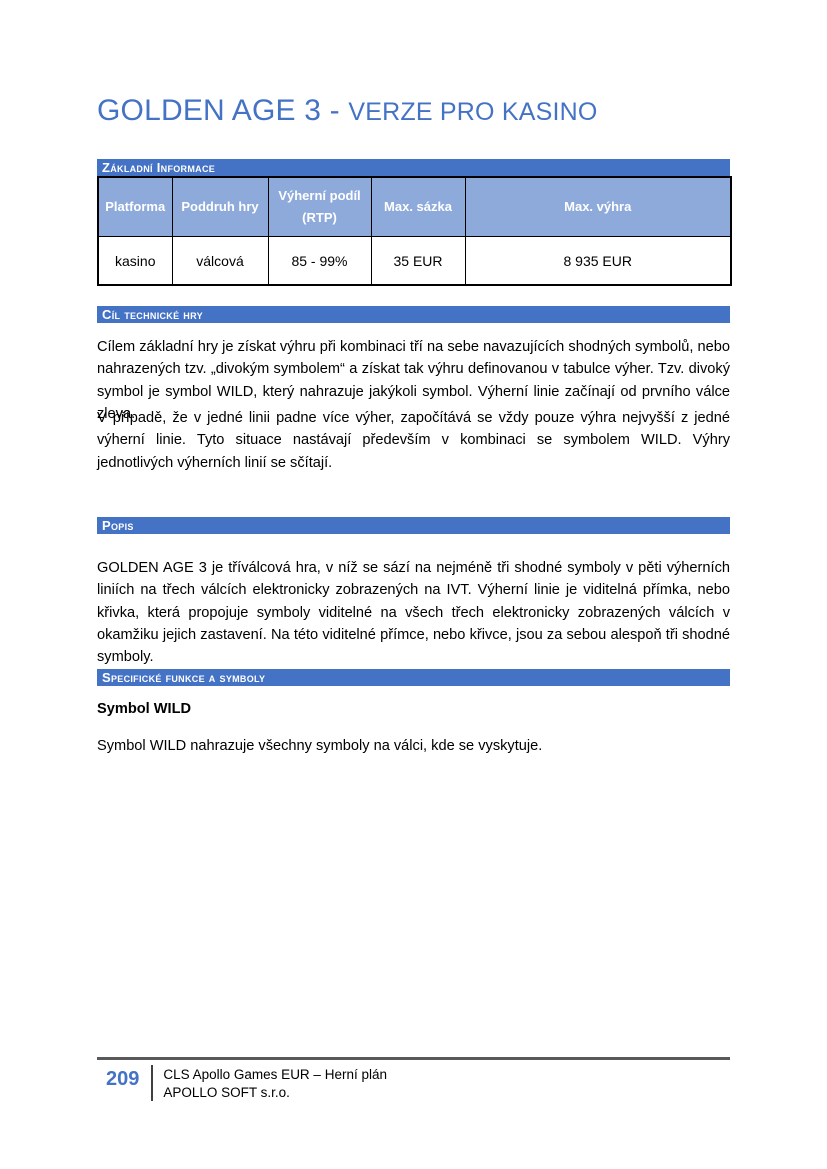 The image size is (827, 1169). I want to click on table-cell-vyherni-podil: 85 - 99%, so click(319, 261).